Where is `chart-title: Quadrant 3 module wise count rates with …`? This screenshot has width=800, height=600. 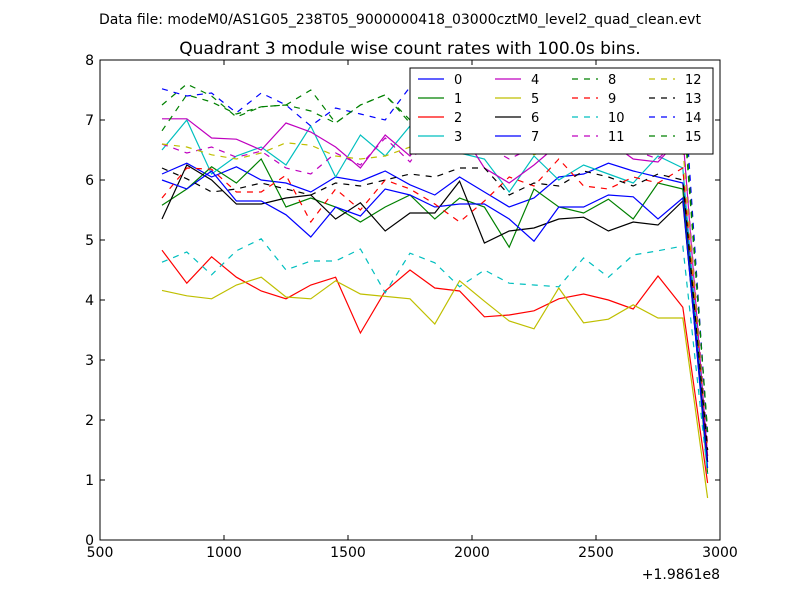
chart-title: Quadrant 3 module wise count rates with … is located at coordinates (409, 49).